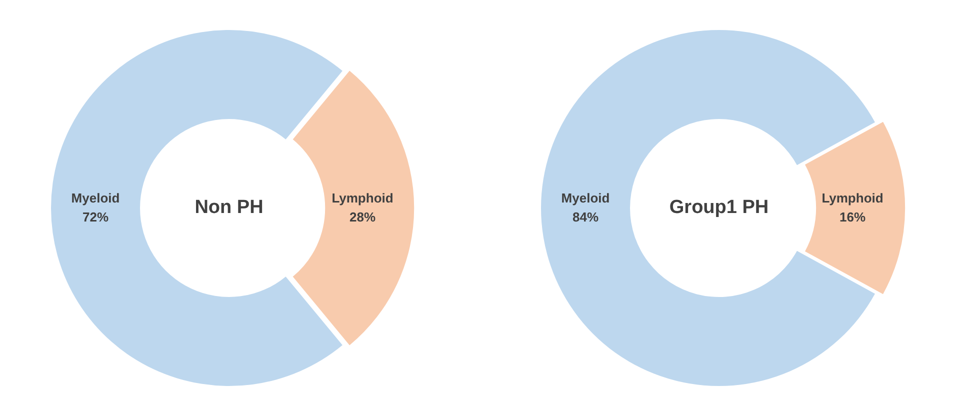  What do you see at coordinates (719, 207) in the screenshot?
I see `text: Group1 PH` at bounding box center [719, 207].